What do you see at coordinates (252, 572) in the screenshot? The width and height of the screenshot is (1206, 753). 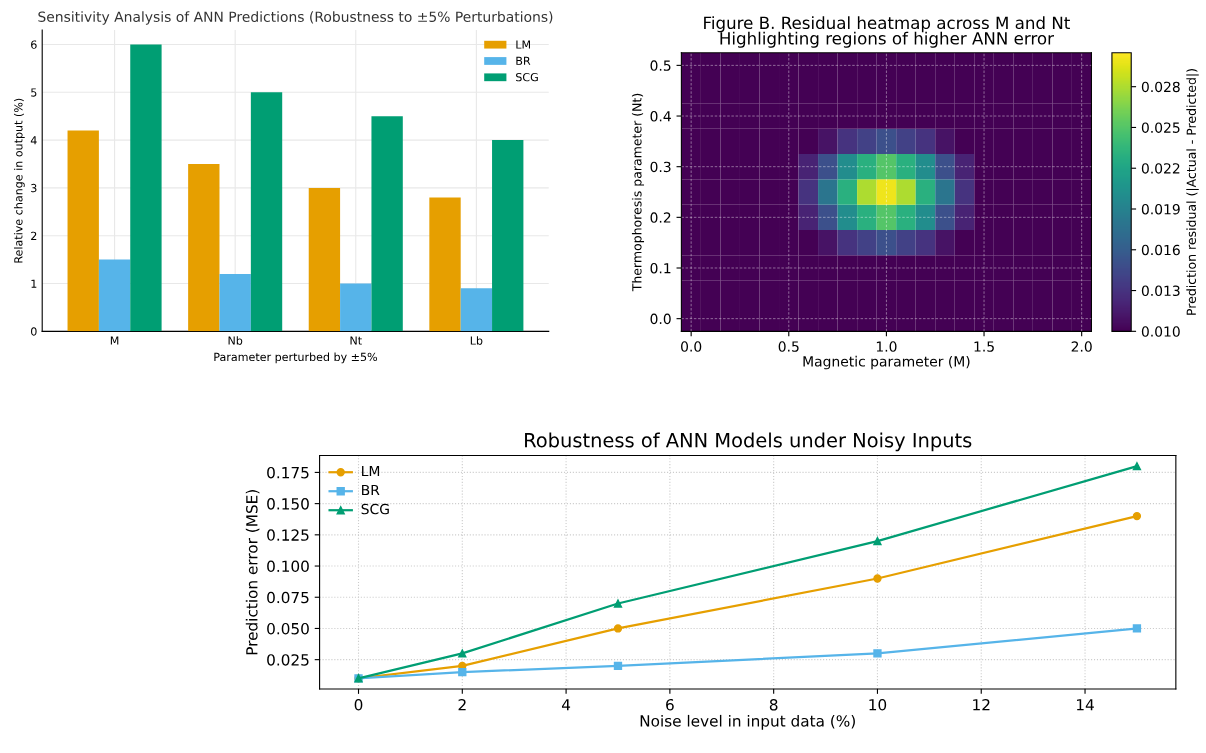 I see `y-axis-title: Prediction error (MSE)` at bounding box center [252, 572].